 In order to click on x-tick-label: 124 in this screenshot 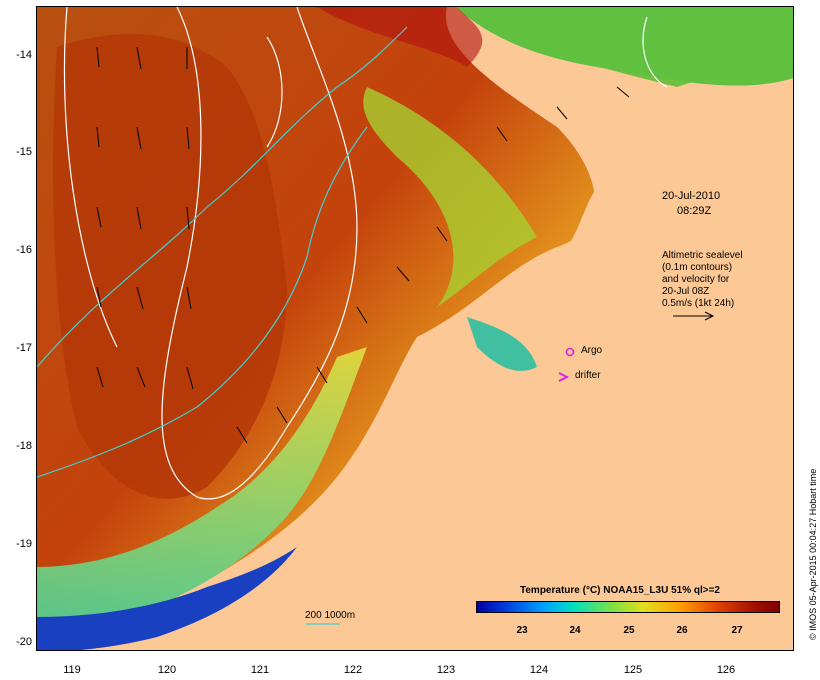, I will do `click(539, 670)`.